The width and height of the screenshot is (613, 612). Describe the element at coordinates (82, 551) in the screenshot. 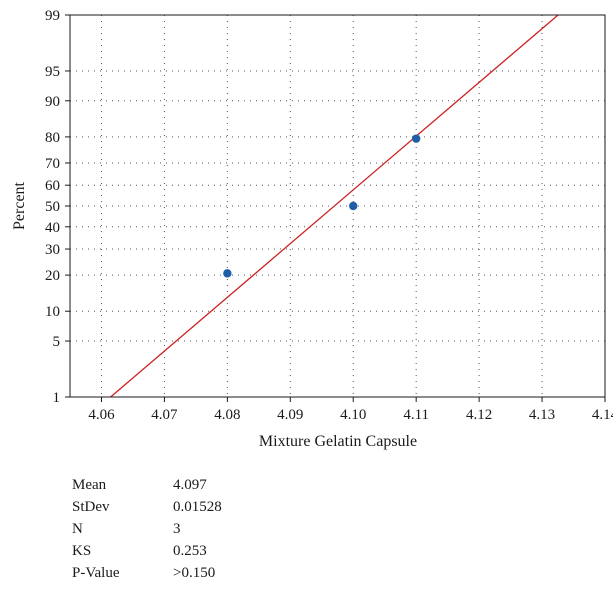

I see `stat-label: KS` at that location.